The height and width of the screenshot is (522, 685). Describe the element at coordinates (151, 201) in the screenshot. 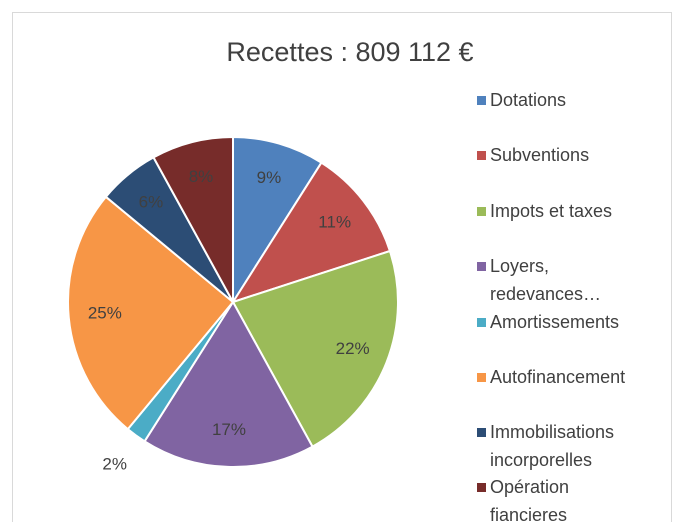

I see `data-label: 6%` at that location.